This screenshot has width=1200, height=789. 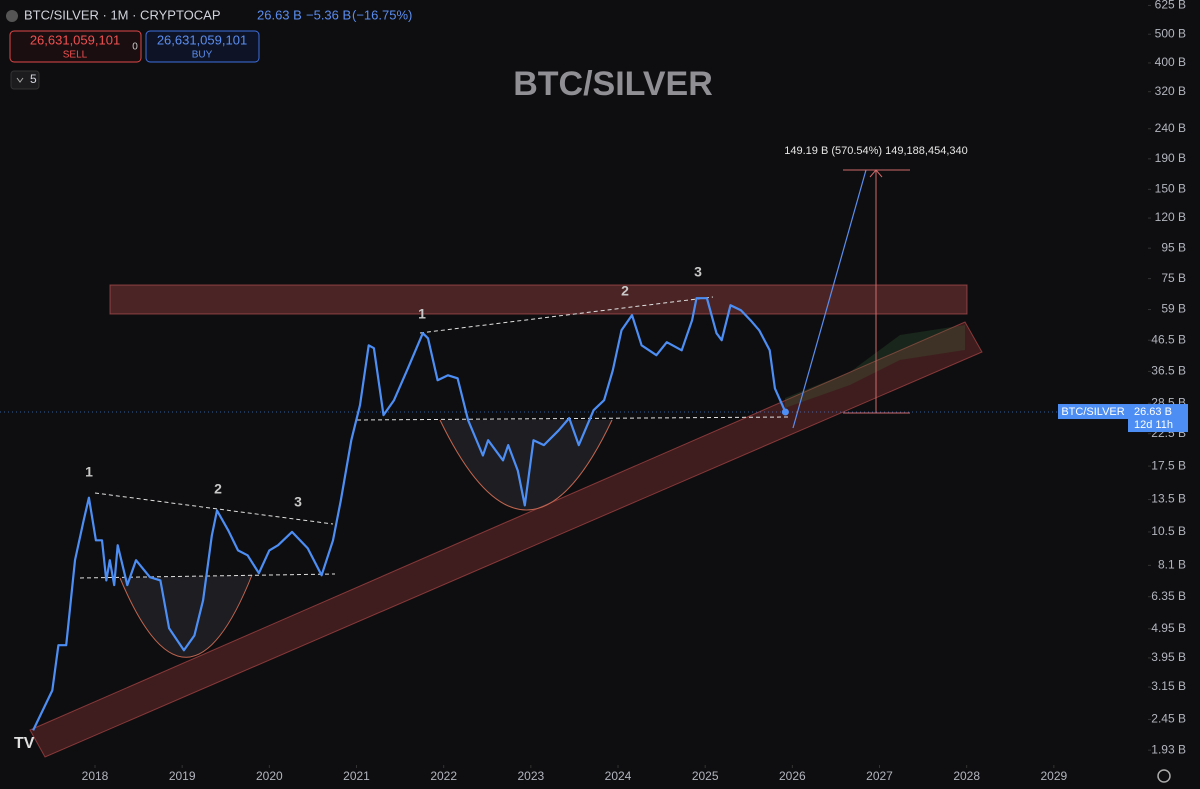 I want to click on indicators-toggle, so click(x=25, y=80).